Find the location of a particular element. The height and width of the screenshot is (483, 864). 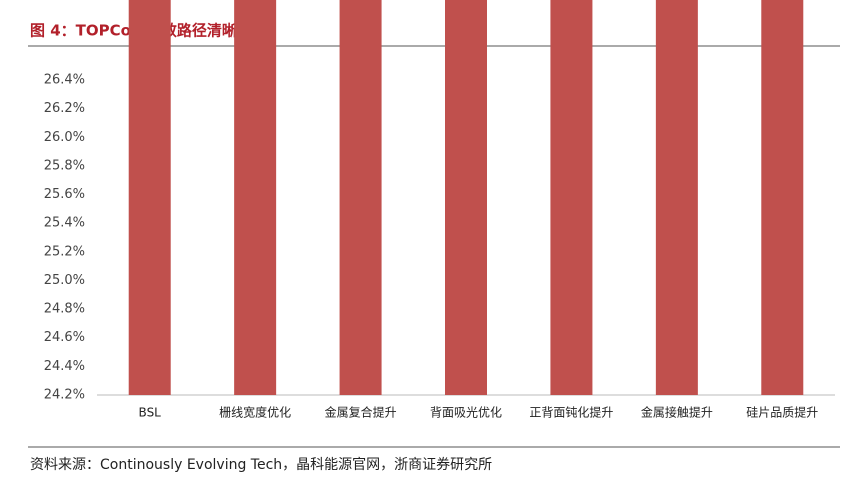

x-tick-label: 金属接触提升 is located at coordinates (677, 412).